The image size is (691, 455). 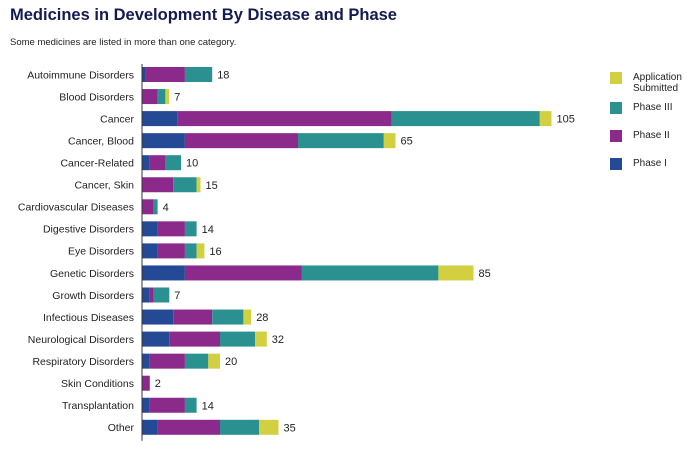 What do you see at coordinates (193, 317) in the screenshot?
I see `bar-infectious-diseases-phase-ii` at bounding box center [193, 317].